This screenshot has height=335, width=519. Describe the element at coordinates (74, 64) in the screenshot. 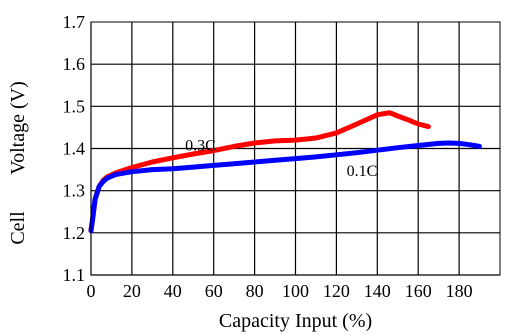

I see `y-tick-label: 1.6` at that location.